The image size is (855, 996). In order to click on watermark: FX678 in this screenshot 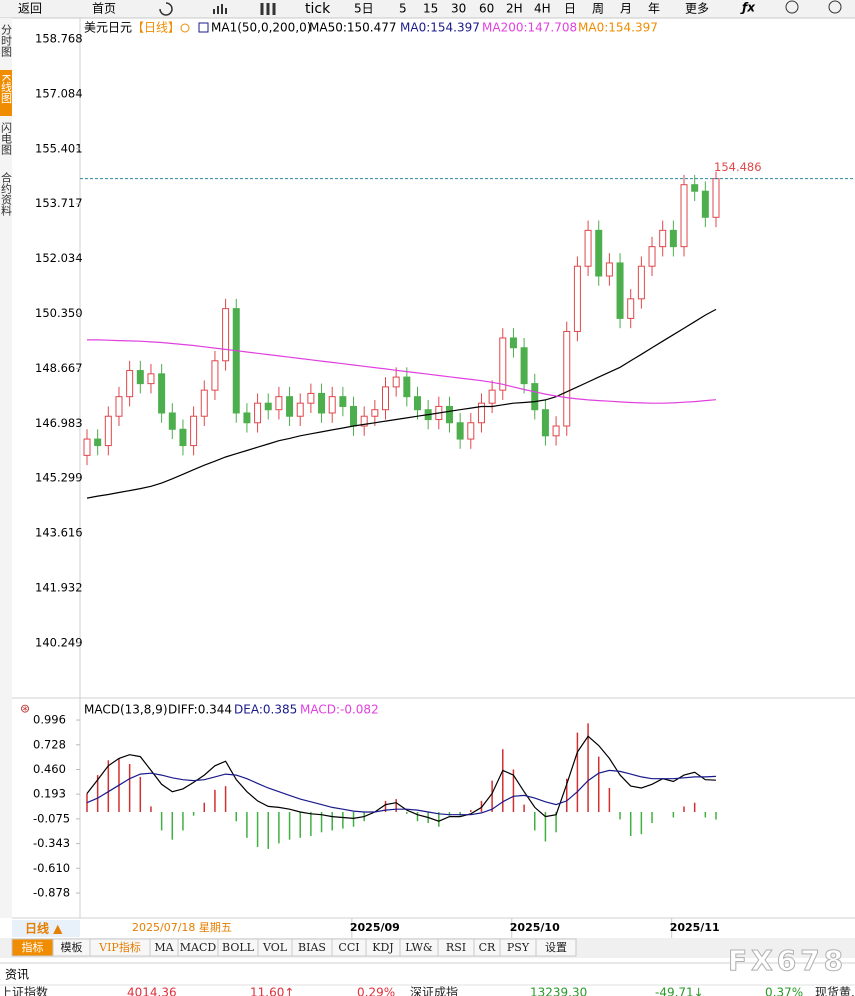, I will do `click(787, 960)`.